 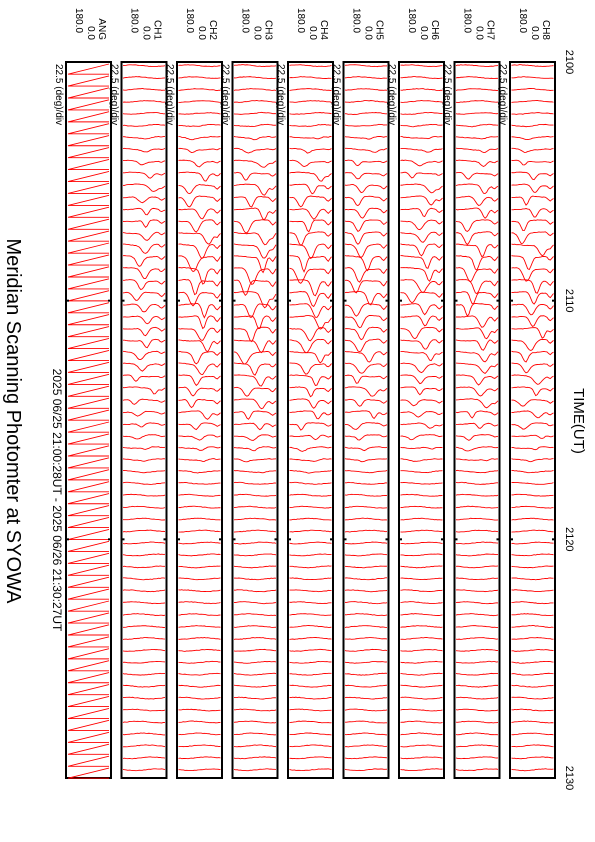 What do you see at coordinates (300, 20) in the screenshot?
I see `y-top-label: 180.0` at bounding box center [300, 20].